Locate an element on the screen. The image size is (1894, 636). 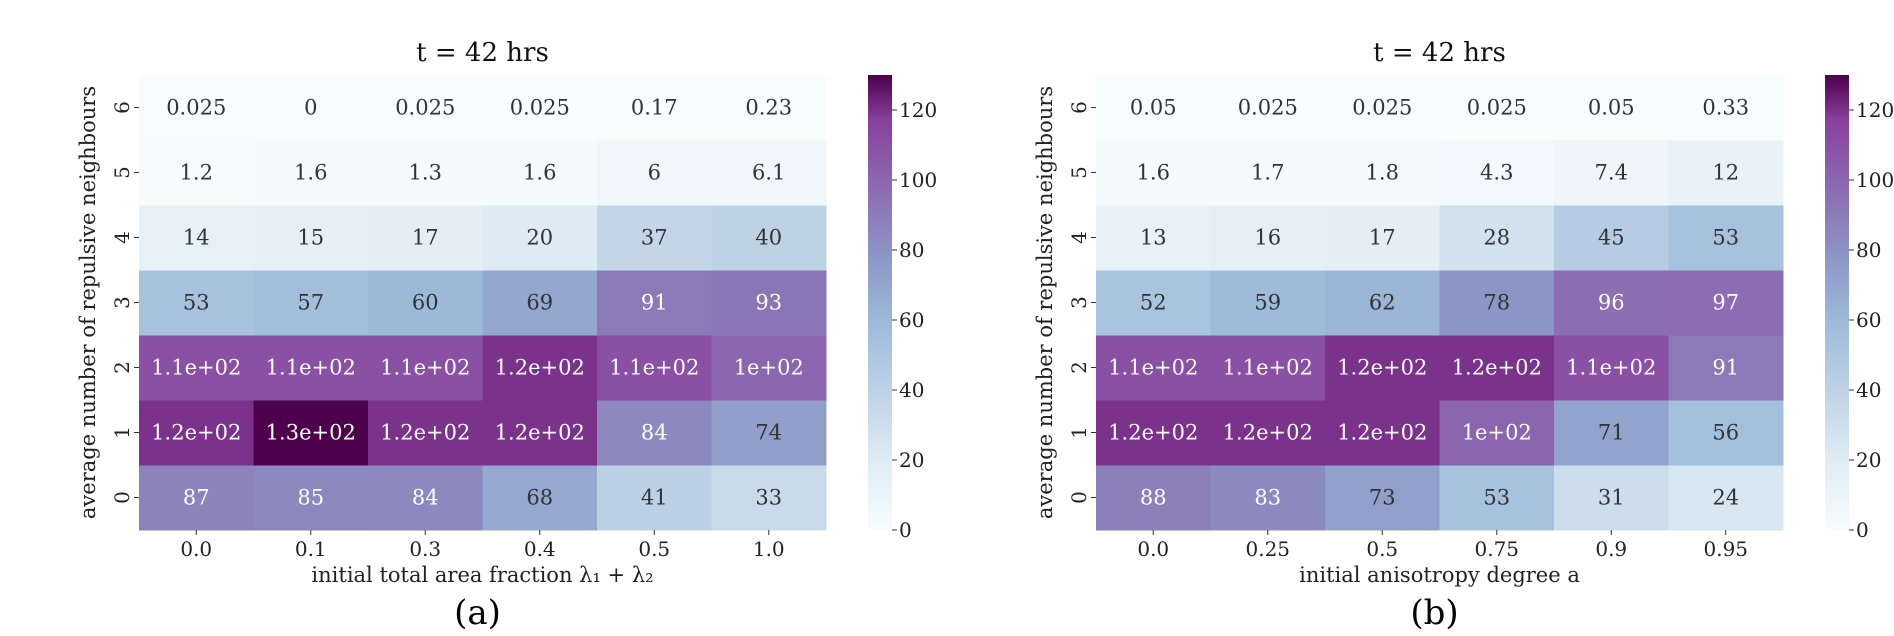
cell-value-label: 78 is located at coordinates (1496, 303).